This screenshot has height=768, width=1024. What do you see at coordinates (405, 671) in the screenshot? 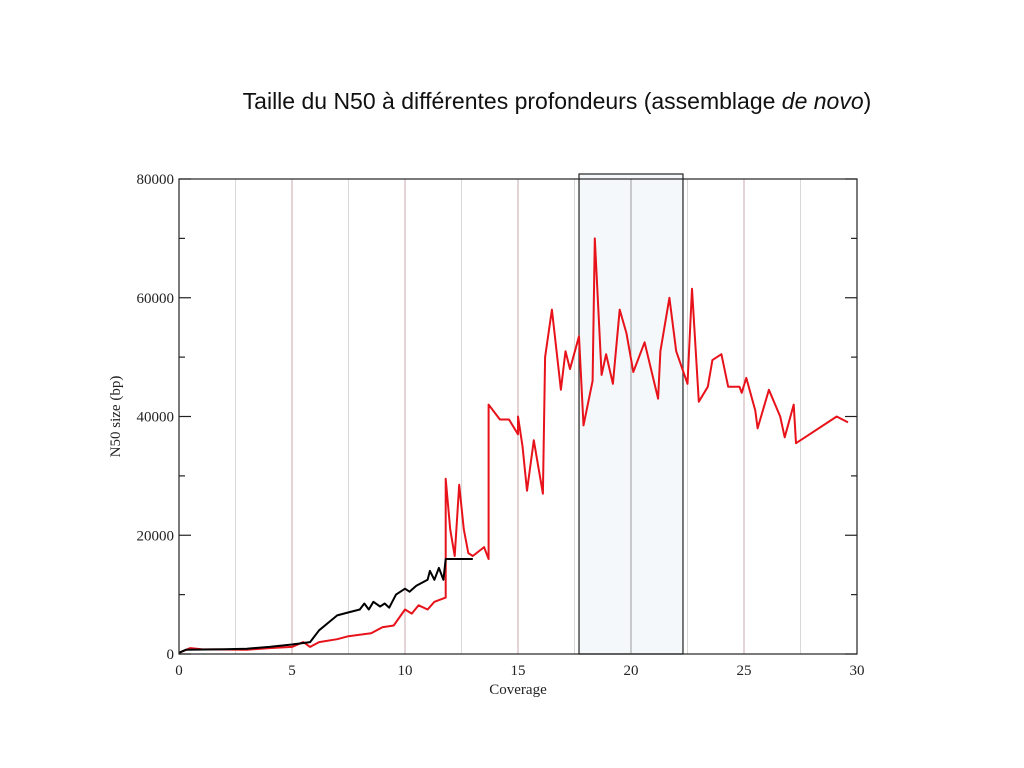
I see `x-tick-label: 10` at bounding box center [405, 671].